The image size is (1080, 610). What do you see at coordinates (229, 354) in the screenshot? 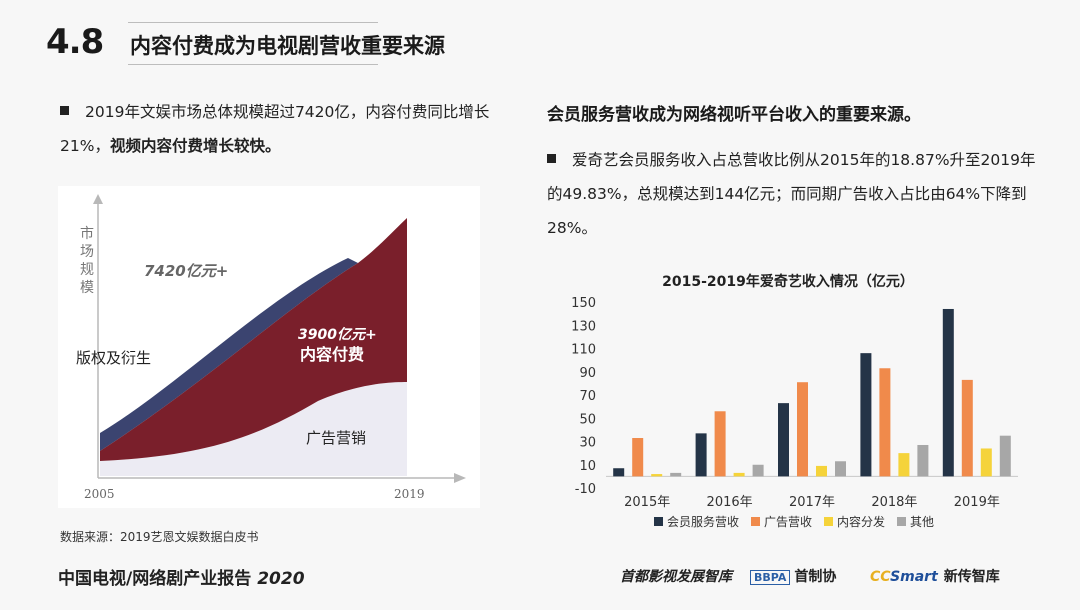
I see `area-copyright` at bounding box center [229, 354].